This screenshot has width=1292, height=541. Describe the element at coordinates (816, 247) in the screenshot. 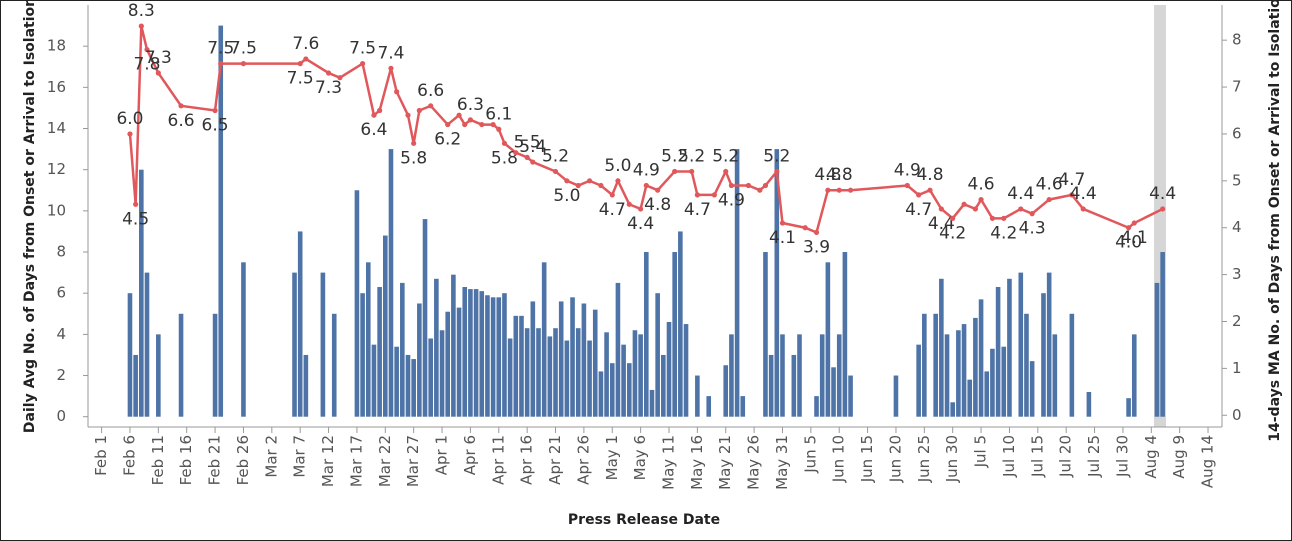

I see `data-label: 3.9` at that location.